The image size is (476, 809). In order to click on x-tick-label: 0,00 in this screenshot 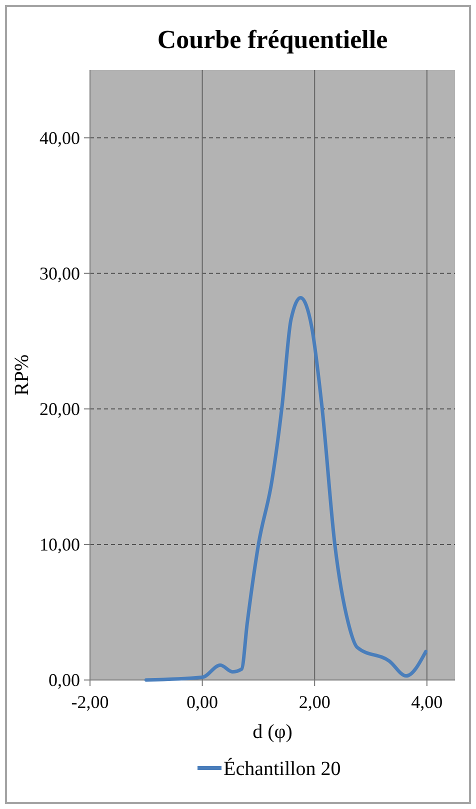, I will do `click(202, 702)`.